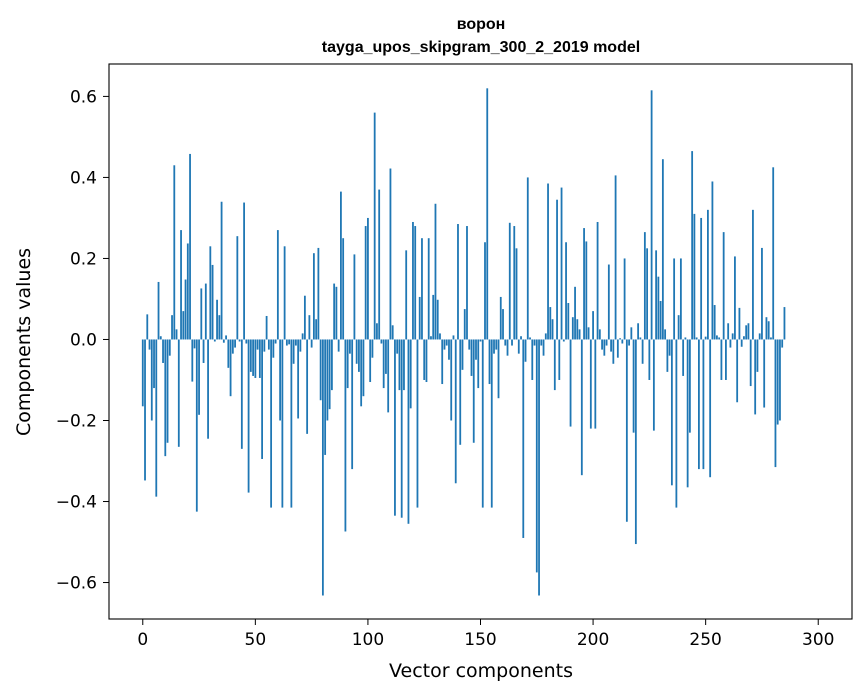 This screenshot has width=867, height=696. What do you see at coordinates (256, 640) in the screenshot?
I see `x-tick-label: 50` at bounding box center [256, 640].